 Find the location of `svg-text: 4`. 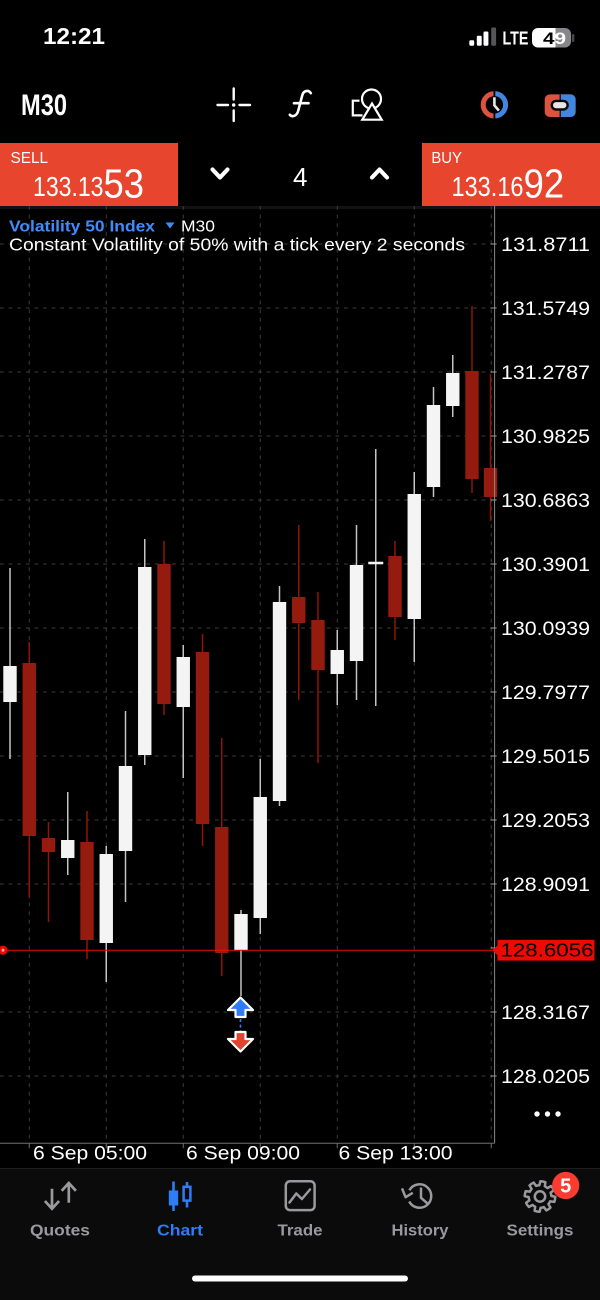

svg-text: 4 is located at coordinates (300, 177).